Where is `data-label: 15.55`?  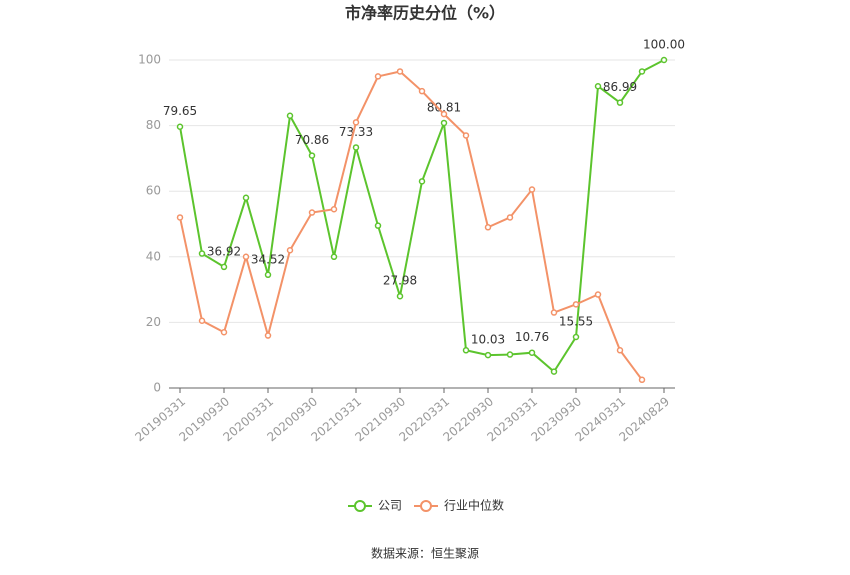
data-label: 15.55 is located at coordinates (576, 321).